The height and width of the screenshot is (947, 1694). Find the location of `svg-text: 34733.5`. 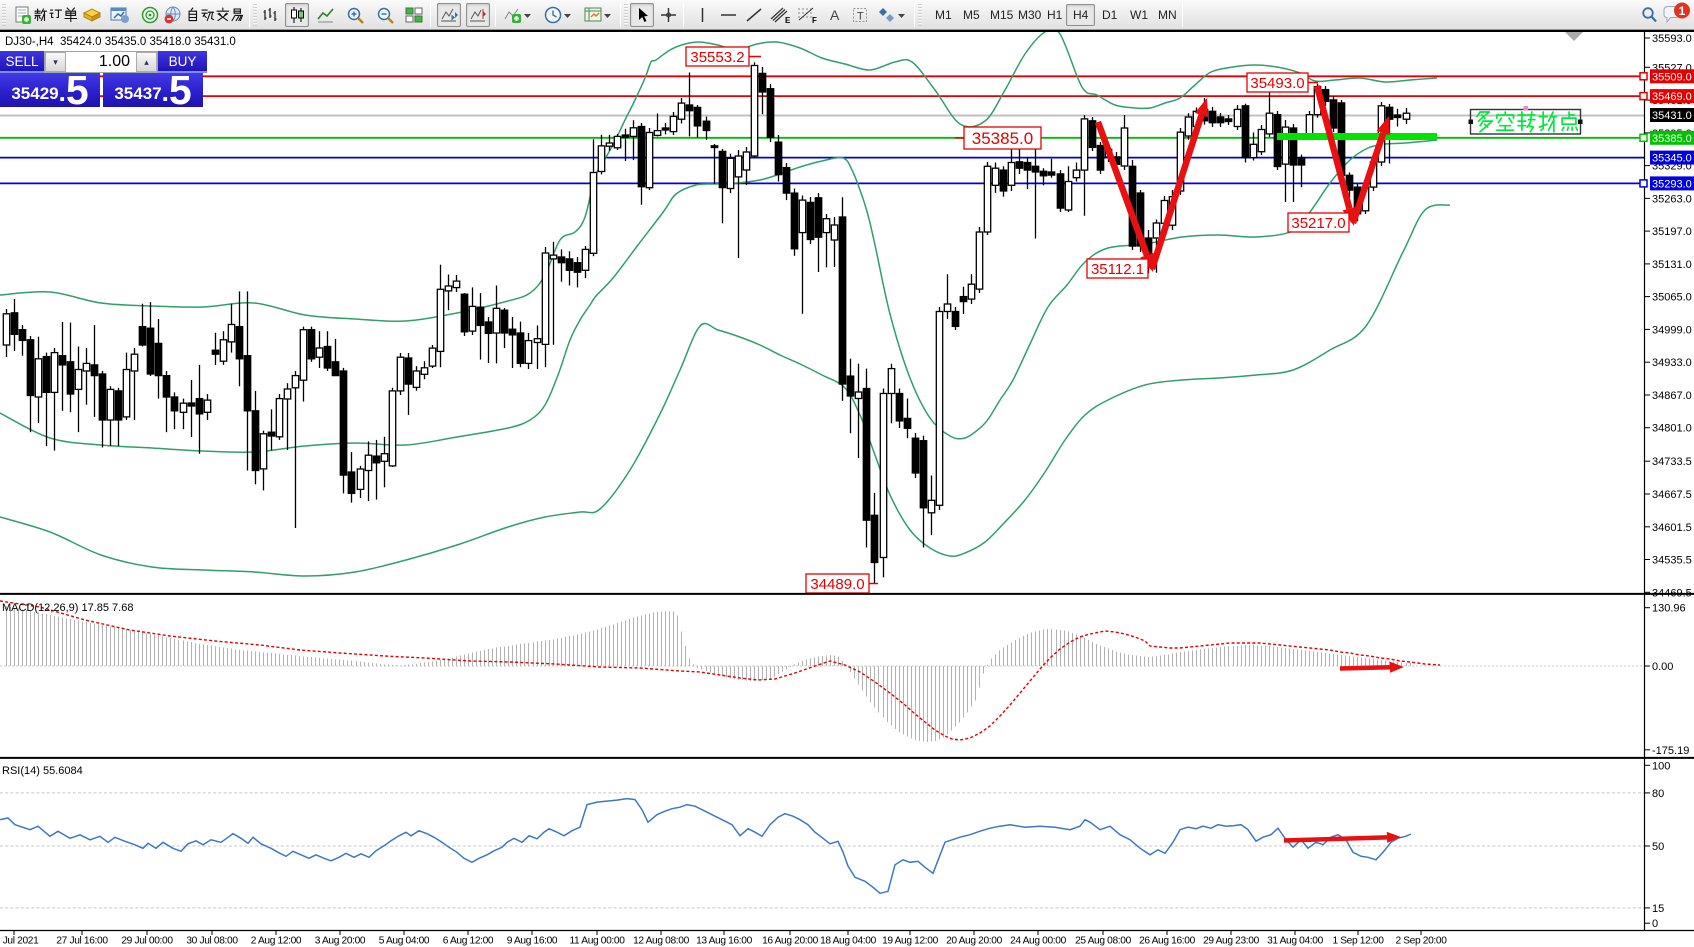

svg-text: 34733.5 is located at coordinates (1672, 462).